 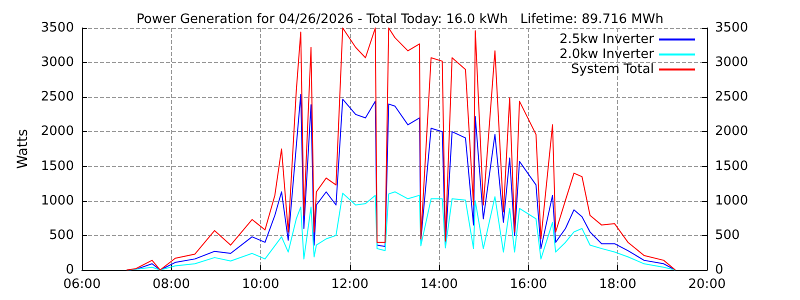 I want to click on y2-tick-label: 3000, so click(x=731, y=62).